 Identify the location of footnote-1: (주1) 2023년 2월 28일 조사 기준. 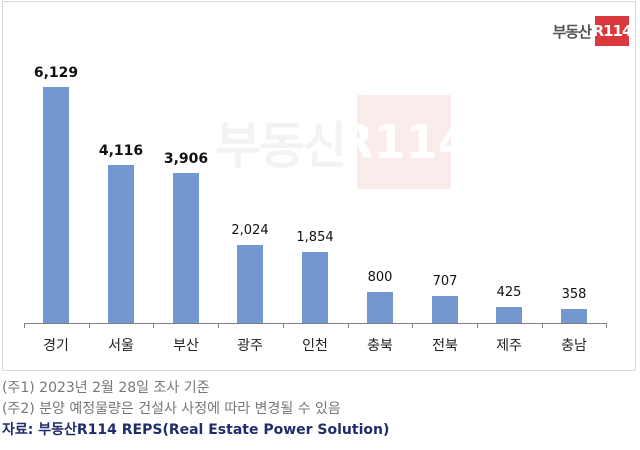
(106, 388).